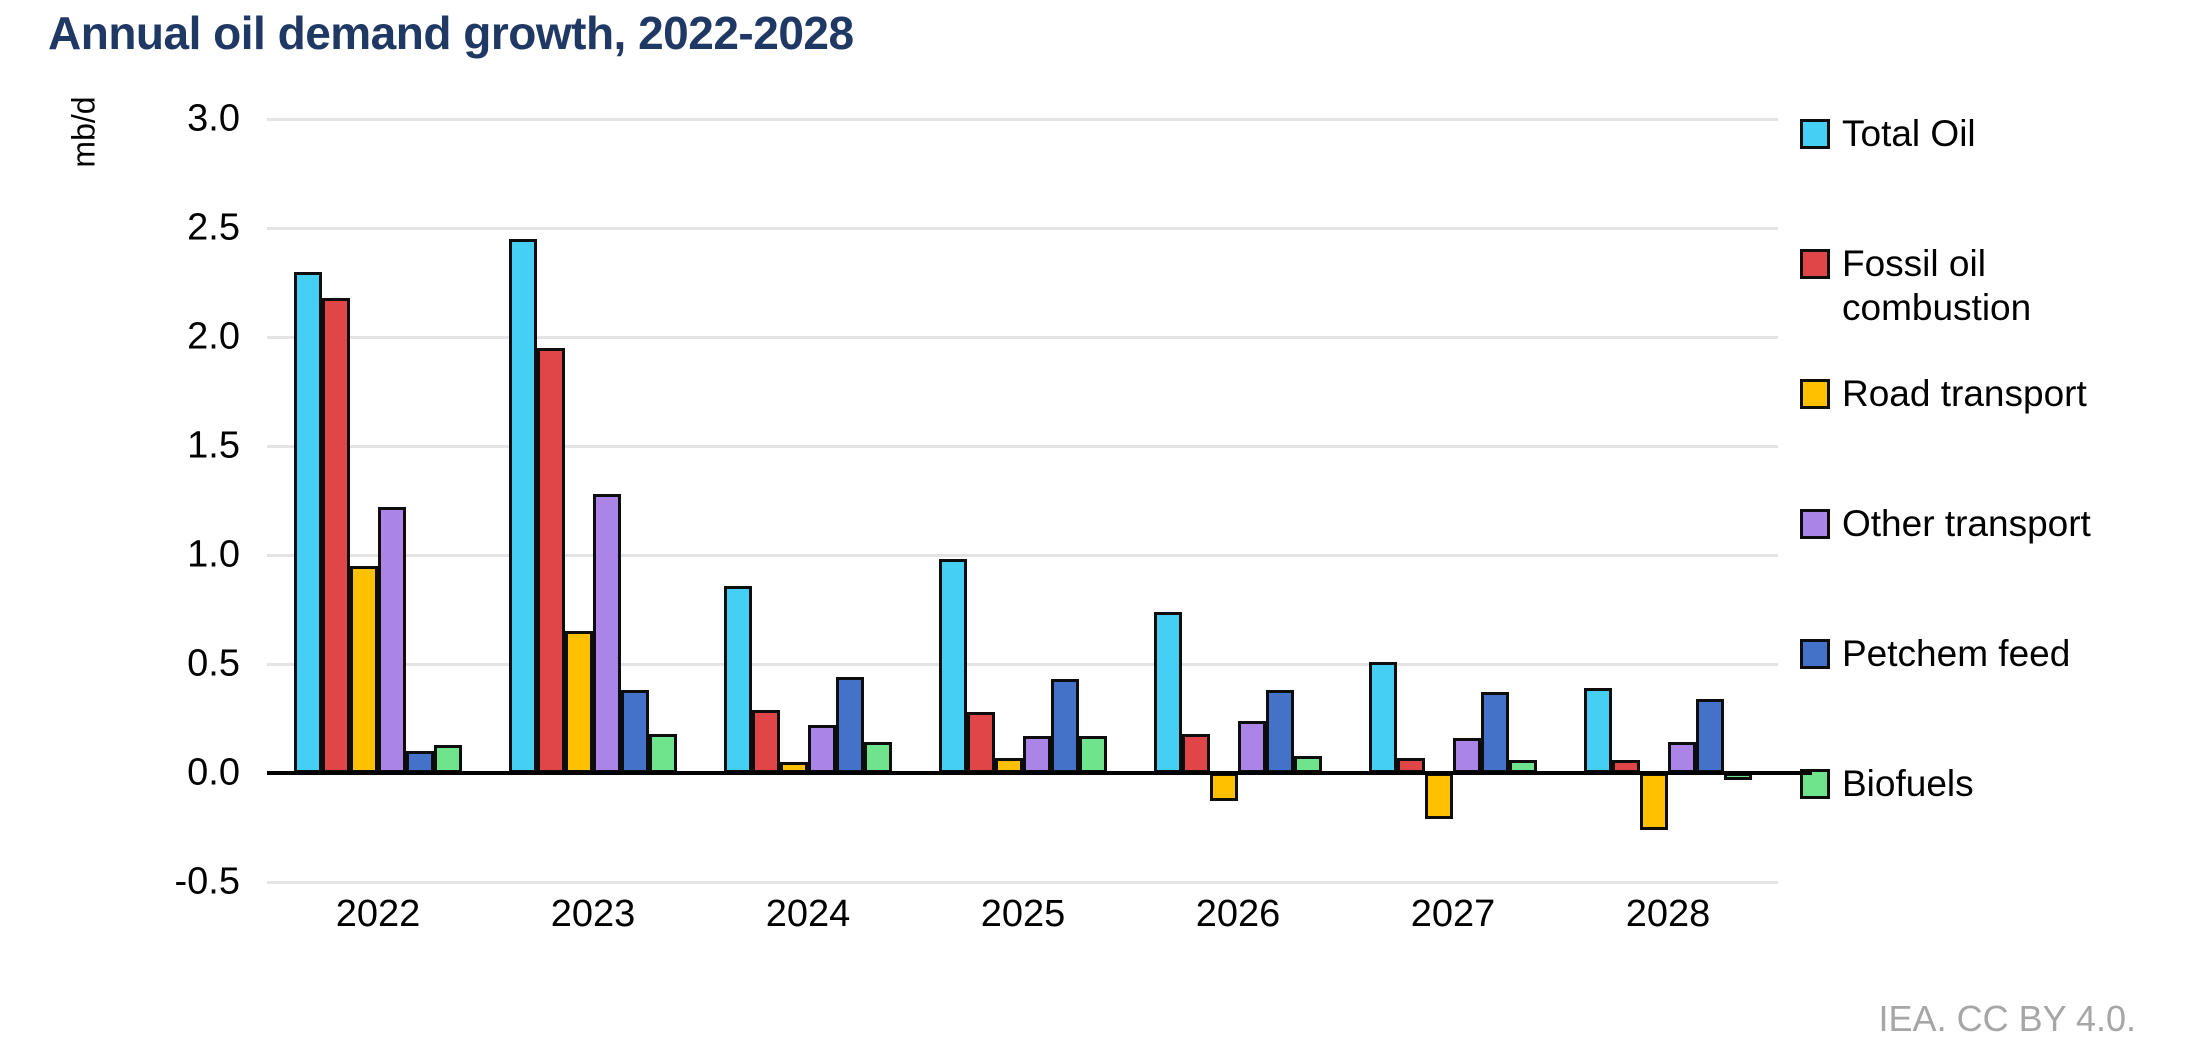 This screenshot has width=2192, height=1060. Describe the element at coordinates (1023, 914) in the screenshot. I see `x-tick-label-2025: 2025` at that location.